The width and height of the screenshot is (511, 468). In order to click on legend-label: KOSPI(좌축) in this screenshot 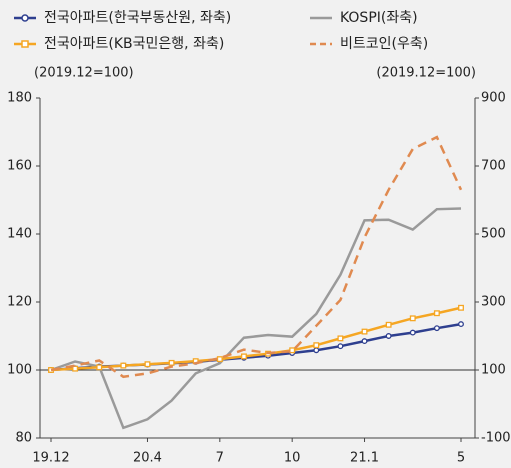, I will do `click(379, 18)`.